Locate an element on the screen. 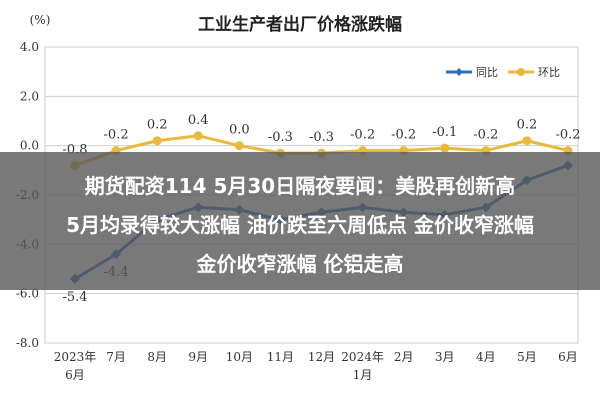 The image size is (600, 400). x-tick-label: 8月 is located at coordinates (157, 357).